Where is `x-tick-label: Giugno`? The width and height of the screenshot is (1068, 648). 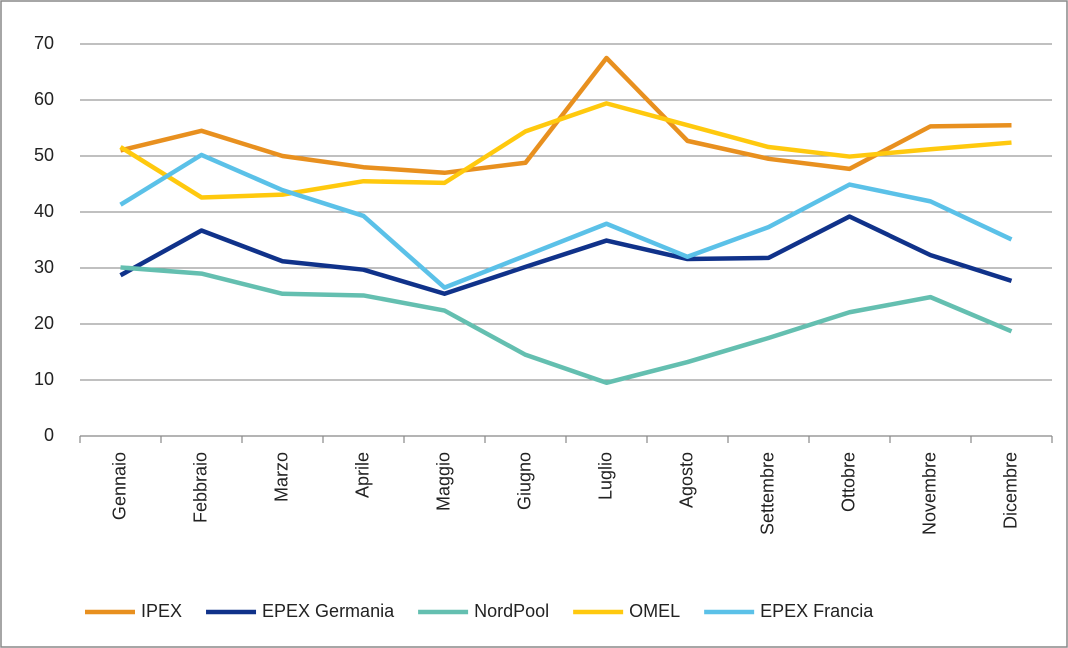 x-tick-label: Giugno is located at coordinates (524, 481).